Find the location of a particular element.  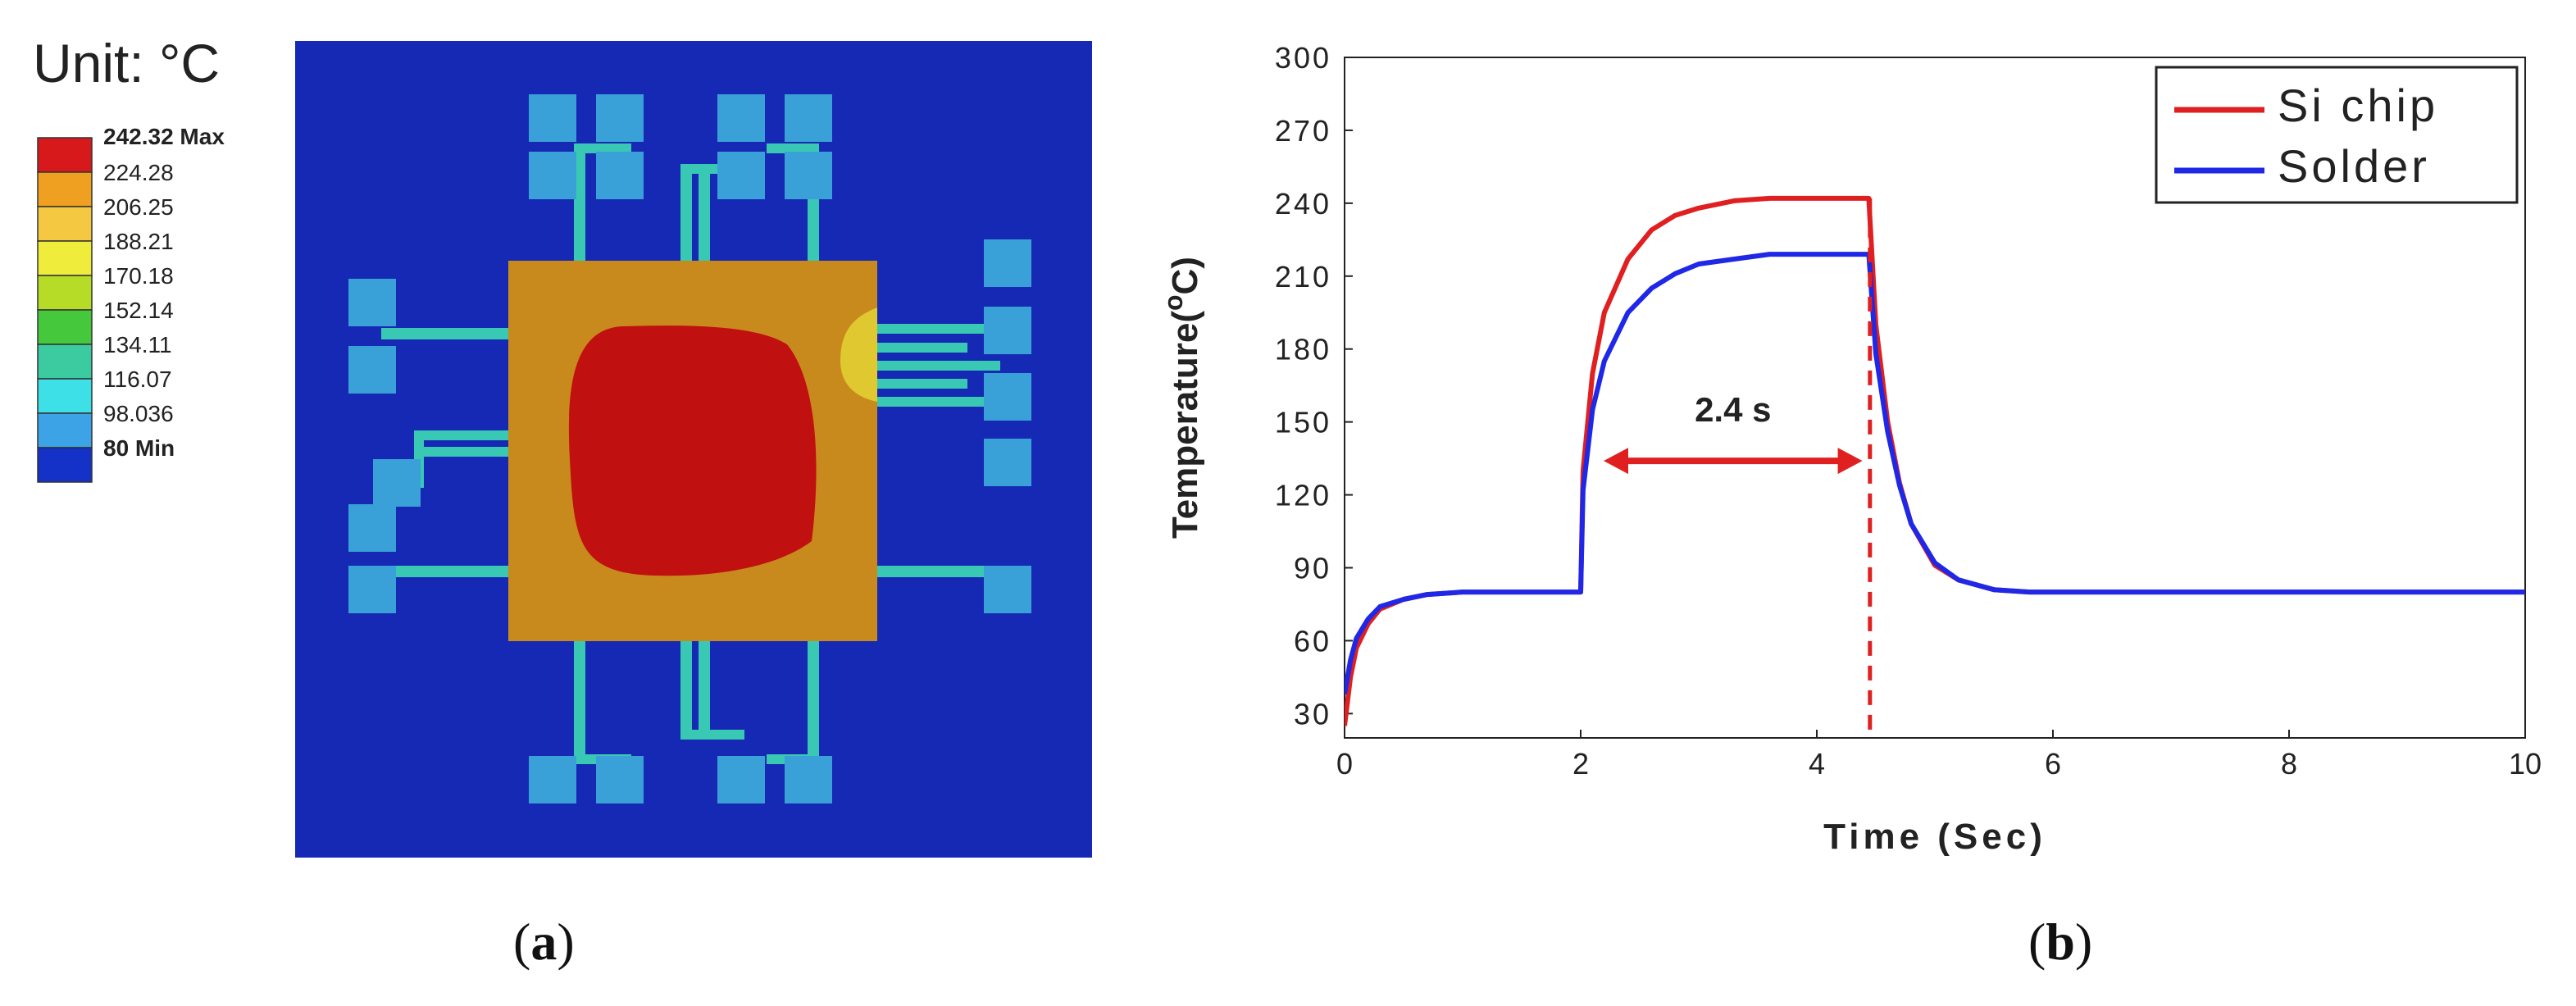

x-tick-label: 0 is located at coordinates (1344, 764).